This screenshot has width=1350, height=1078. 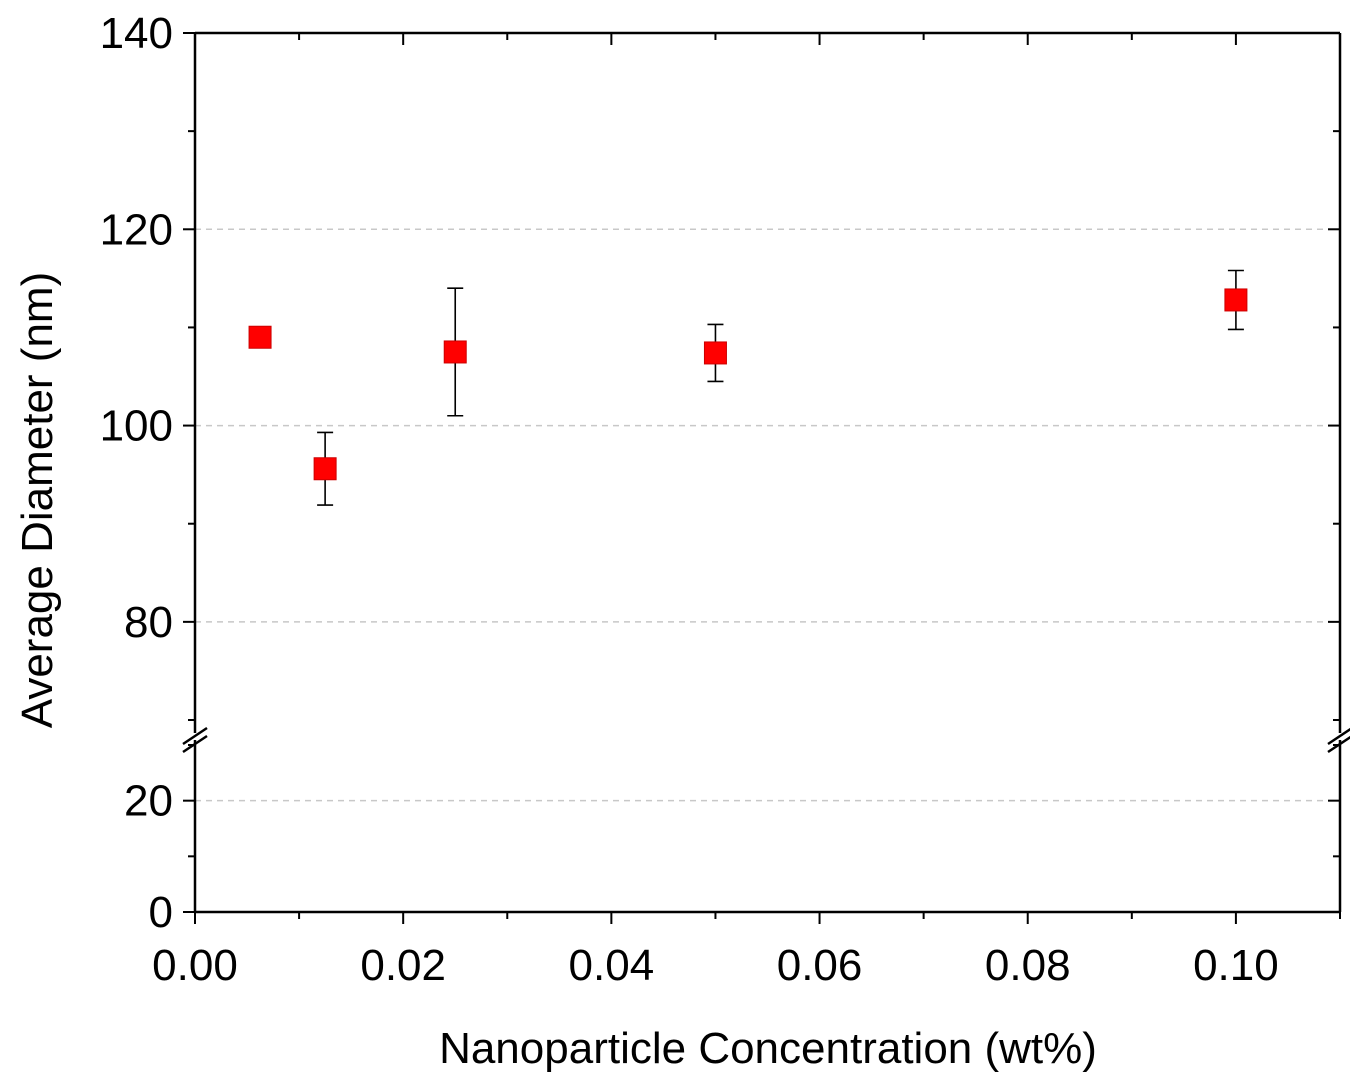 What do you see at coordinates (1338, 736) in the screenshot?
I see `axis-break-mark-right` at bounding box center [1338, 736].